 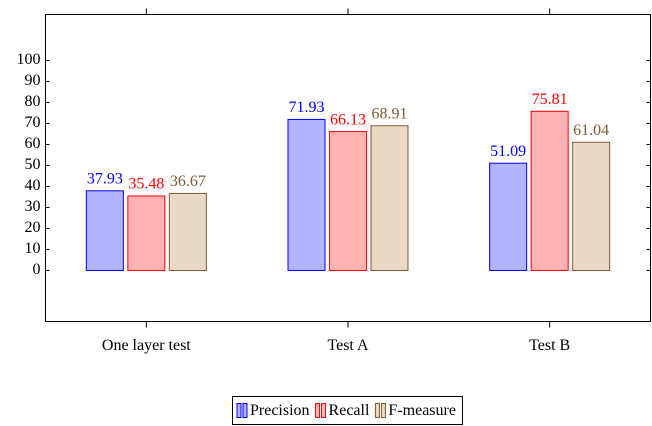 I want to click on y-tick-label: 80, so click(x=33, y=101).